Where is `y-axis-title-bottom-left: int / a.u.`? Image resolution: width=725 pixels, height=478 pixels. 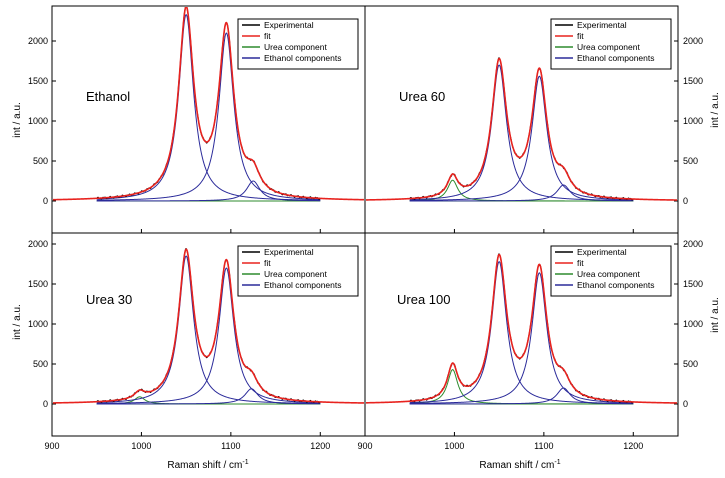 y-axis-title-bottom-left: int / a.u. is located at coordinates (17, 322).